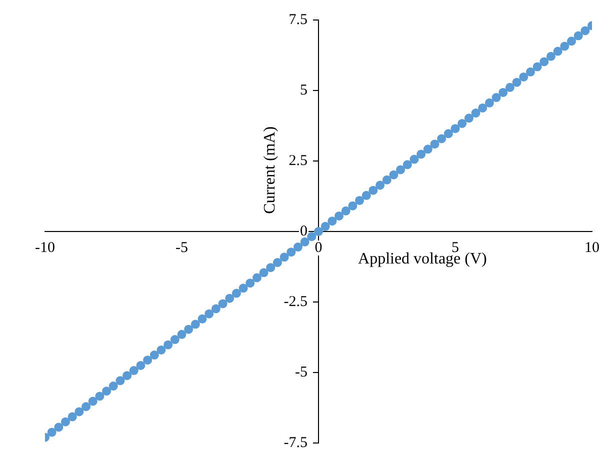 This screenshot has height=453, width=615. What do you see at coordinates (298, 20) in the screenshot?
I see `y-tick-label: 7.5` at bounding box center [298, 20].